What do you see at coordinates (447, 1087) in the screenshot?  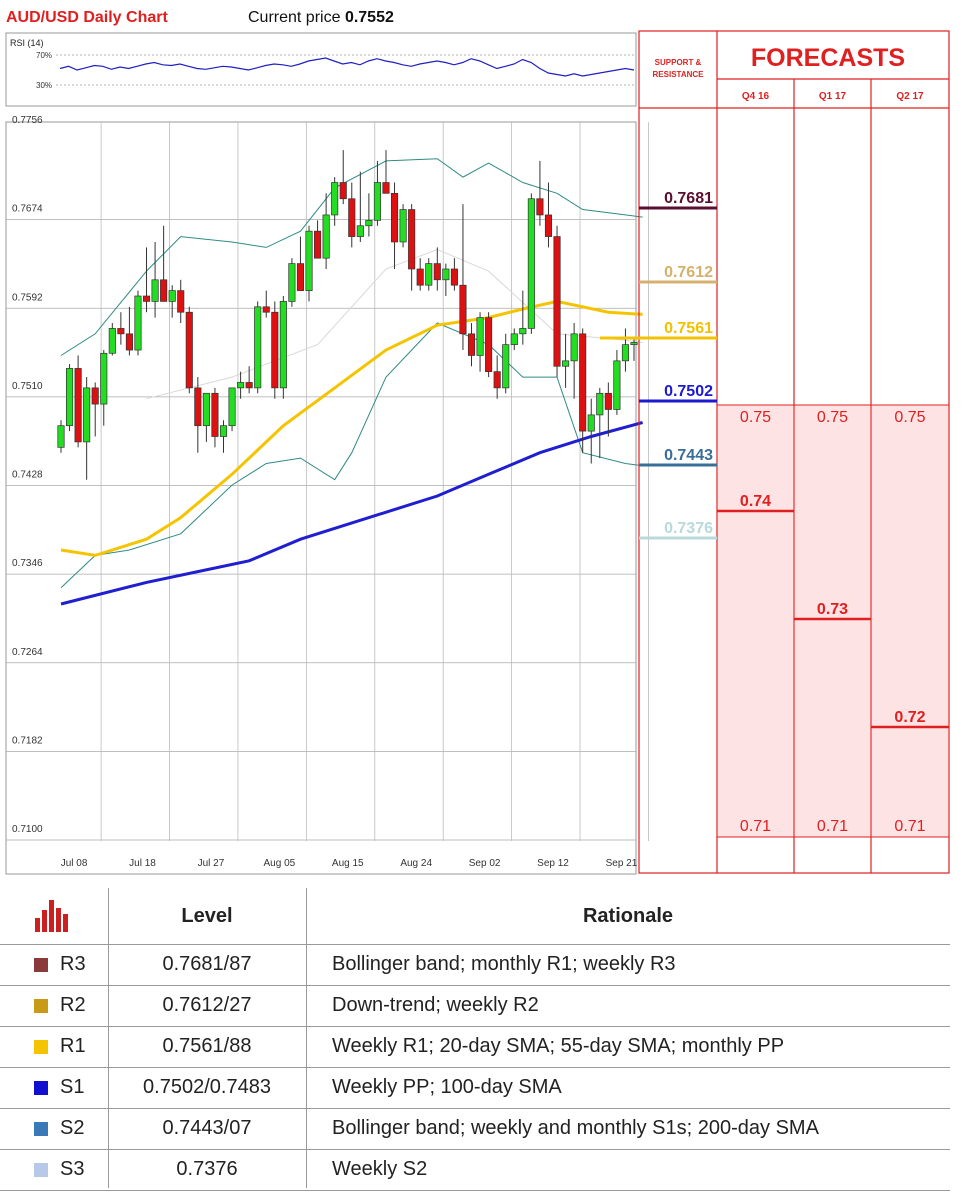 I see `row-rationale: Weekly PP; 100-day SMA` at bounding box center [447, 1087].